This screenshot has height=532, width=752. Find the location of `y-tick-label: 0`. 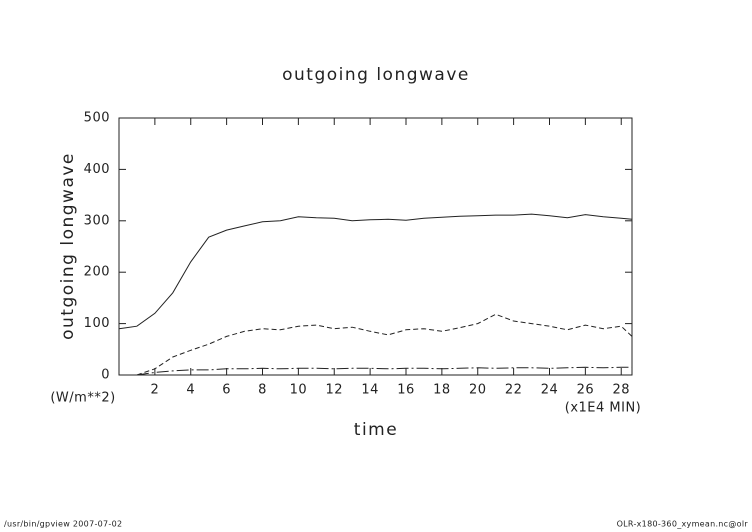

y-tick-label: 0 is located at coordinates (105, 375).